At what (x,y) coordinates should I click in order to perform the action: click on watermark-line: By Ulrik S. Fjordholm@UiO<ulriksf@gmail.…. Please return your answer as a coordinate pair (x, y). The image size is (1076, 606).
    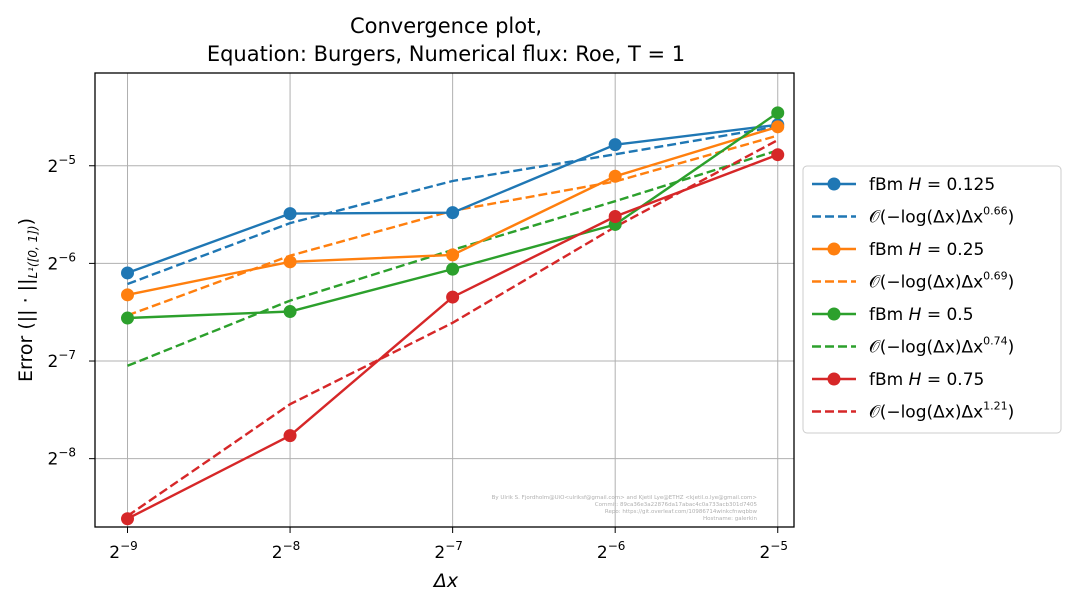
    Looking at the image, I should click on (625, 498).